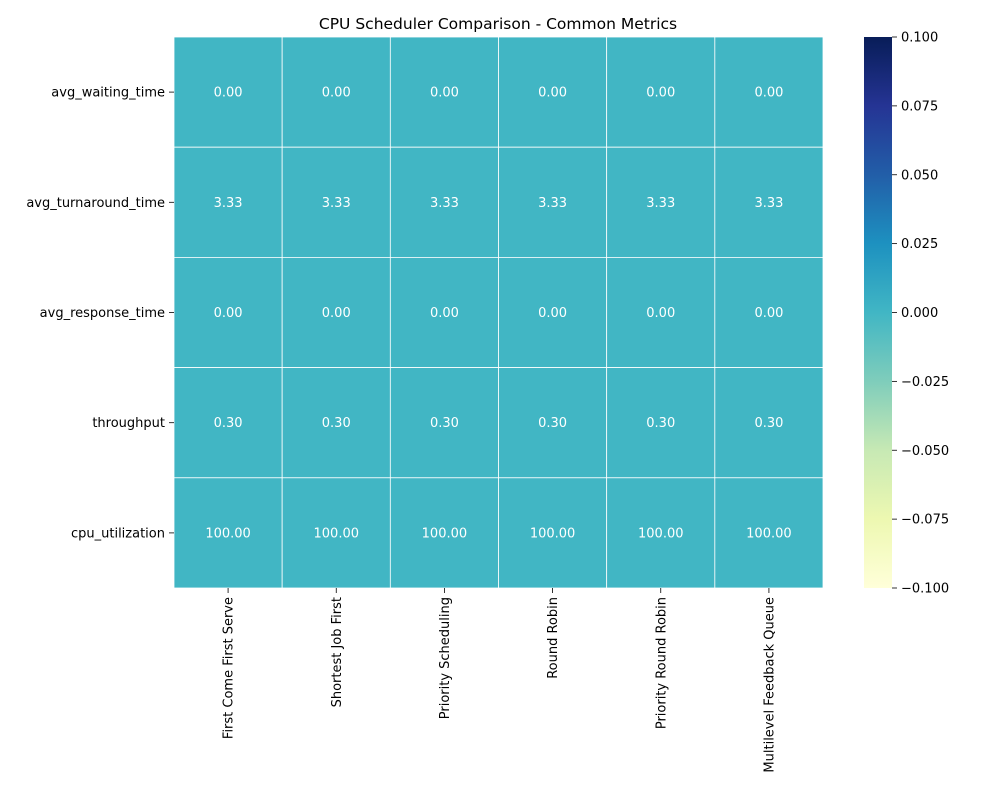 Image resolution: width=1000 pixels, height=800 pixels. I want to click on column-label: Priority Round Robin, so click(661, 663).